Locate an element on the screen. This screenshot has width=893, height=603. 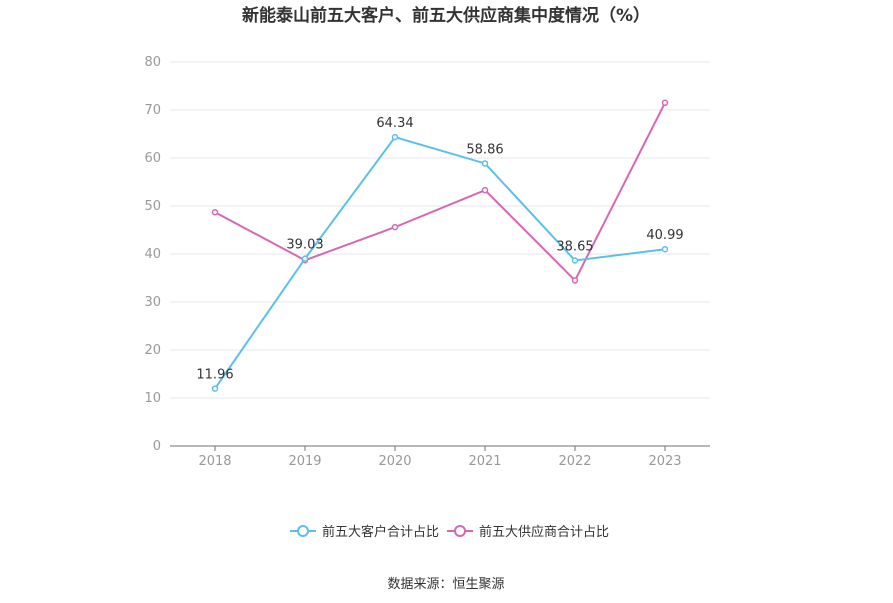
legend-item: 前五大客户合计占比 is located at coordinates (364, 532).